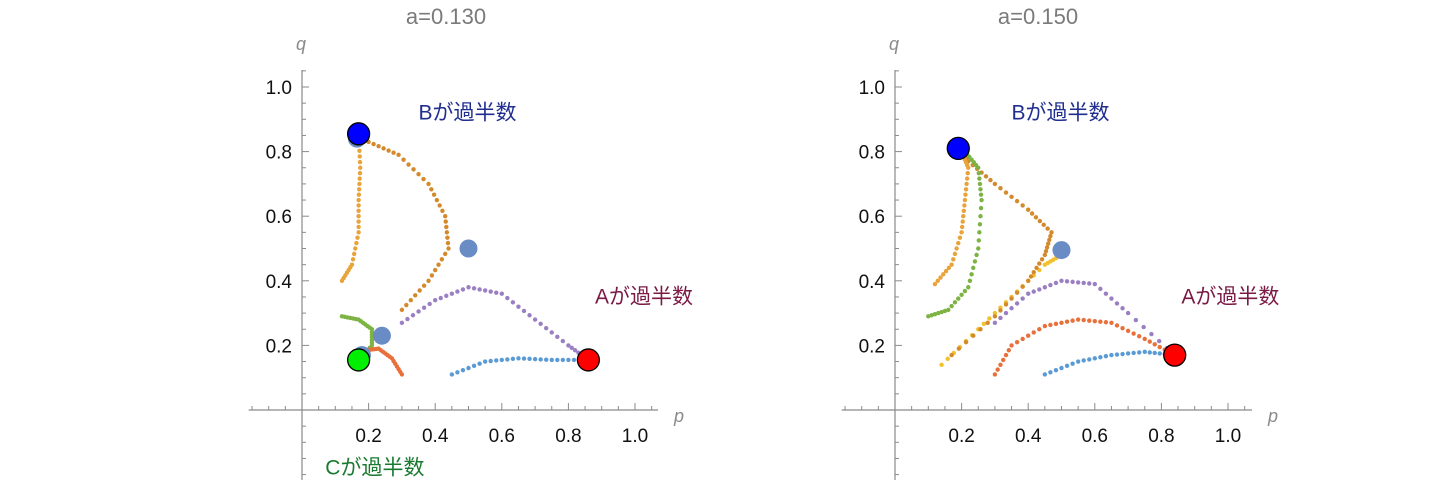 The height and width of the screenshot is (503, 1456). What do you see at coordinates (468, 248) in the screenshot?
I see `fixed-point` at bounding box center [468, 248].